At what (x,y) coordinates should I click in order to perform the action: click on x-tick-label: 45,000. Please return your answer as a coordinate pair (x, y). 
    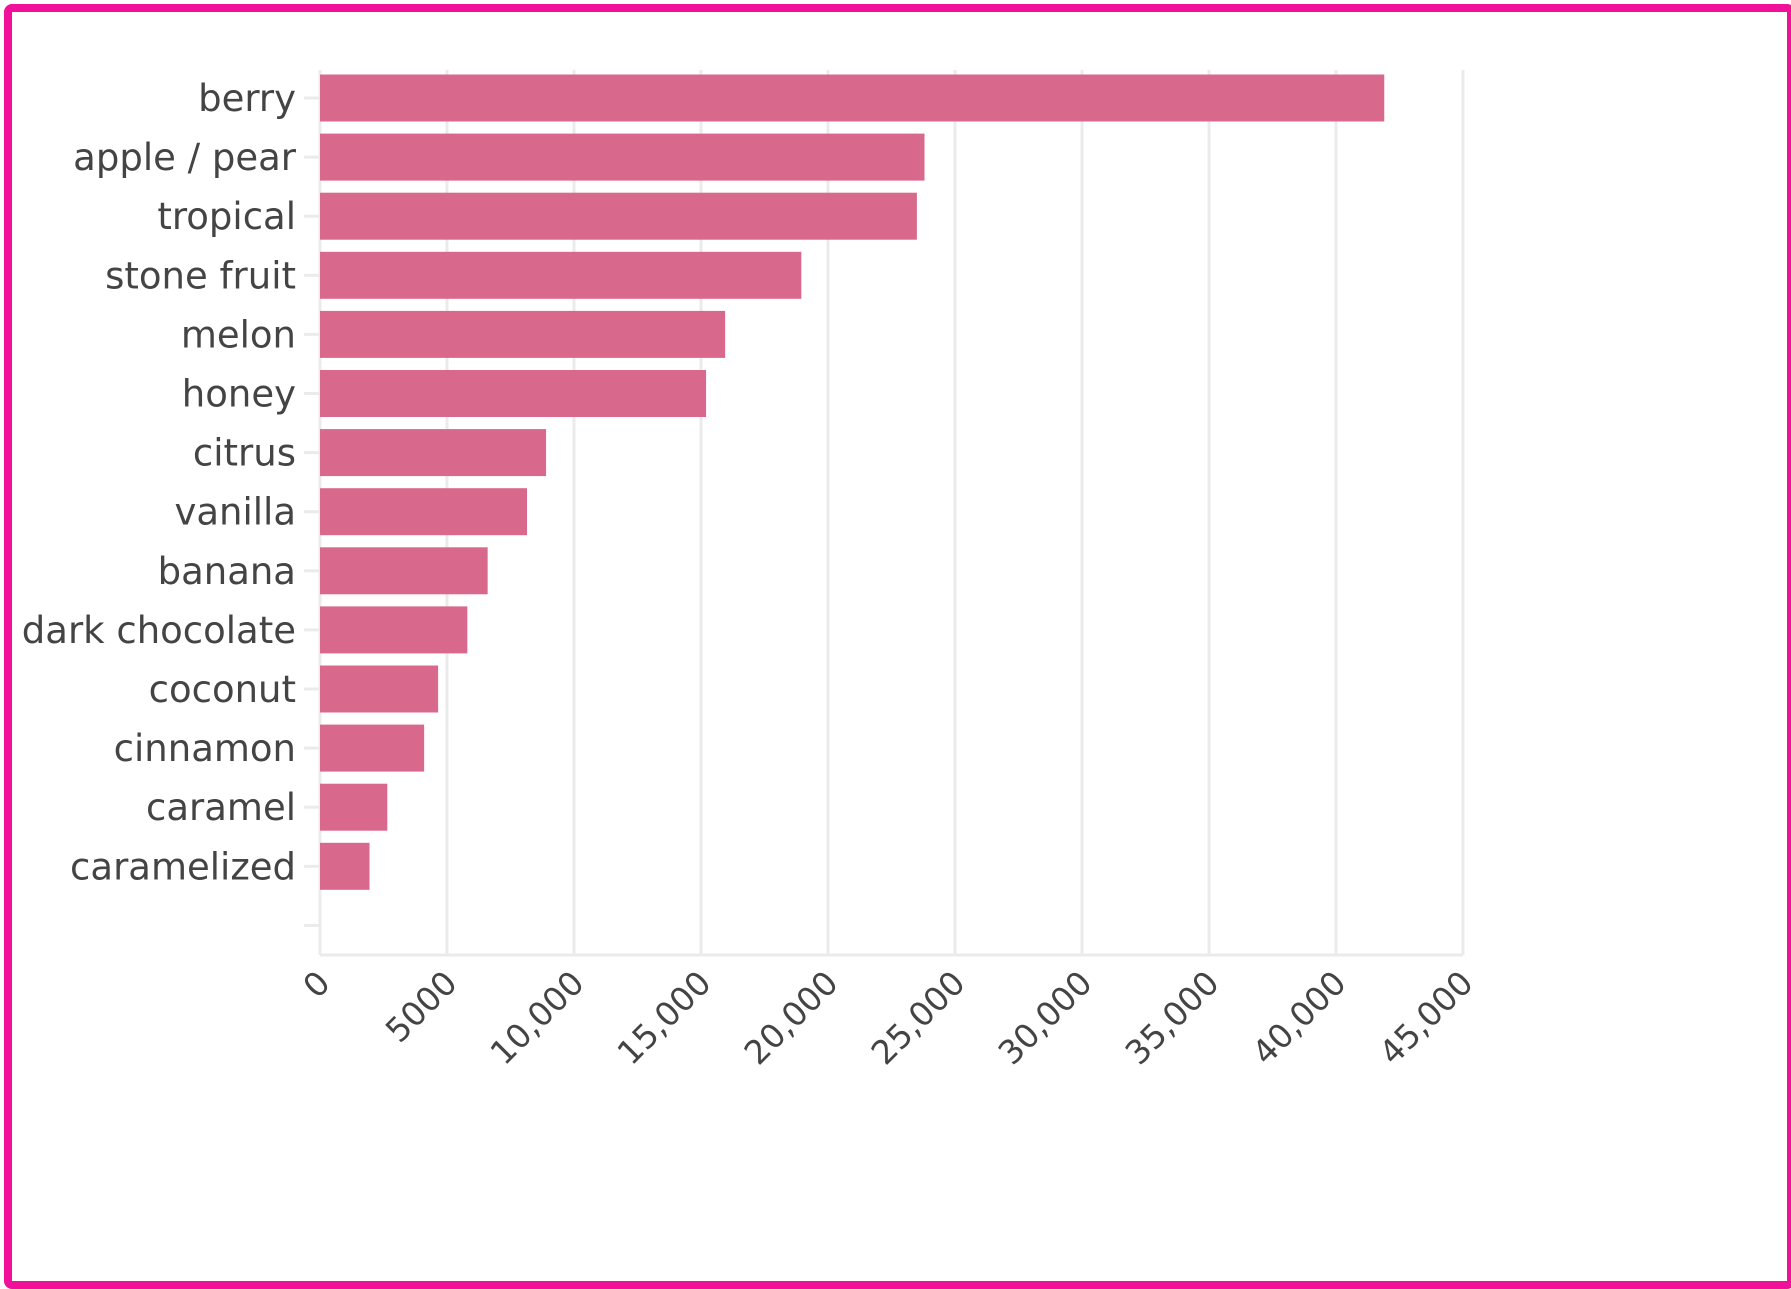
    Looking at the image, I should click on (1425, 1017).